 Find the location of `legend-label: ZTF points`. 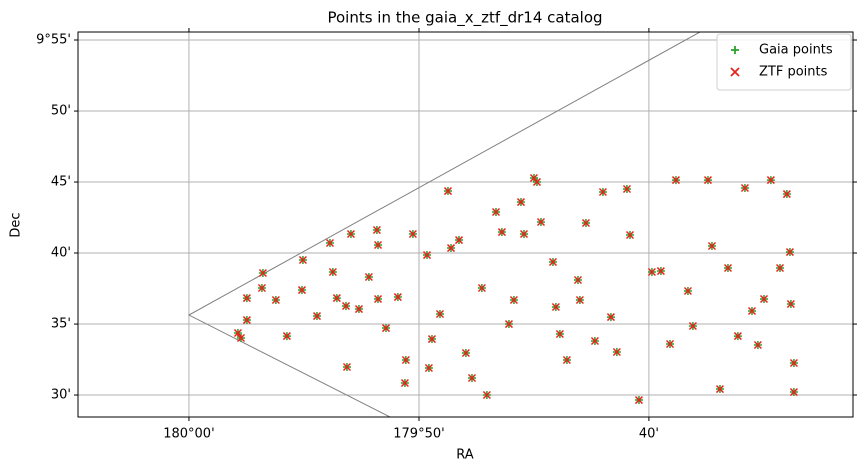

legend-label: ZTF points is located at coordinates (793, 72).